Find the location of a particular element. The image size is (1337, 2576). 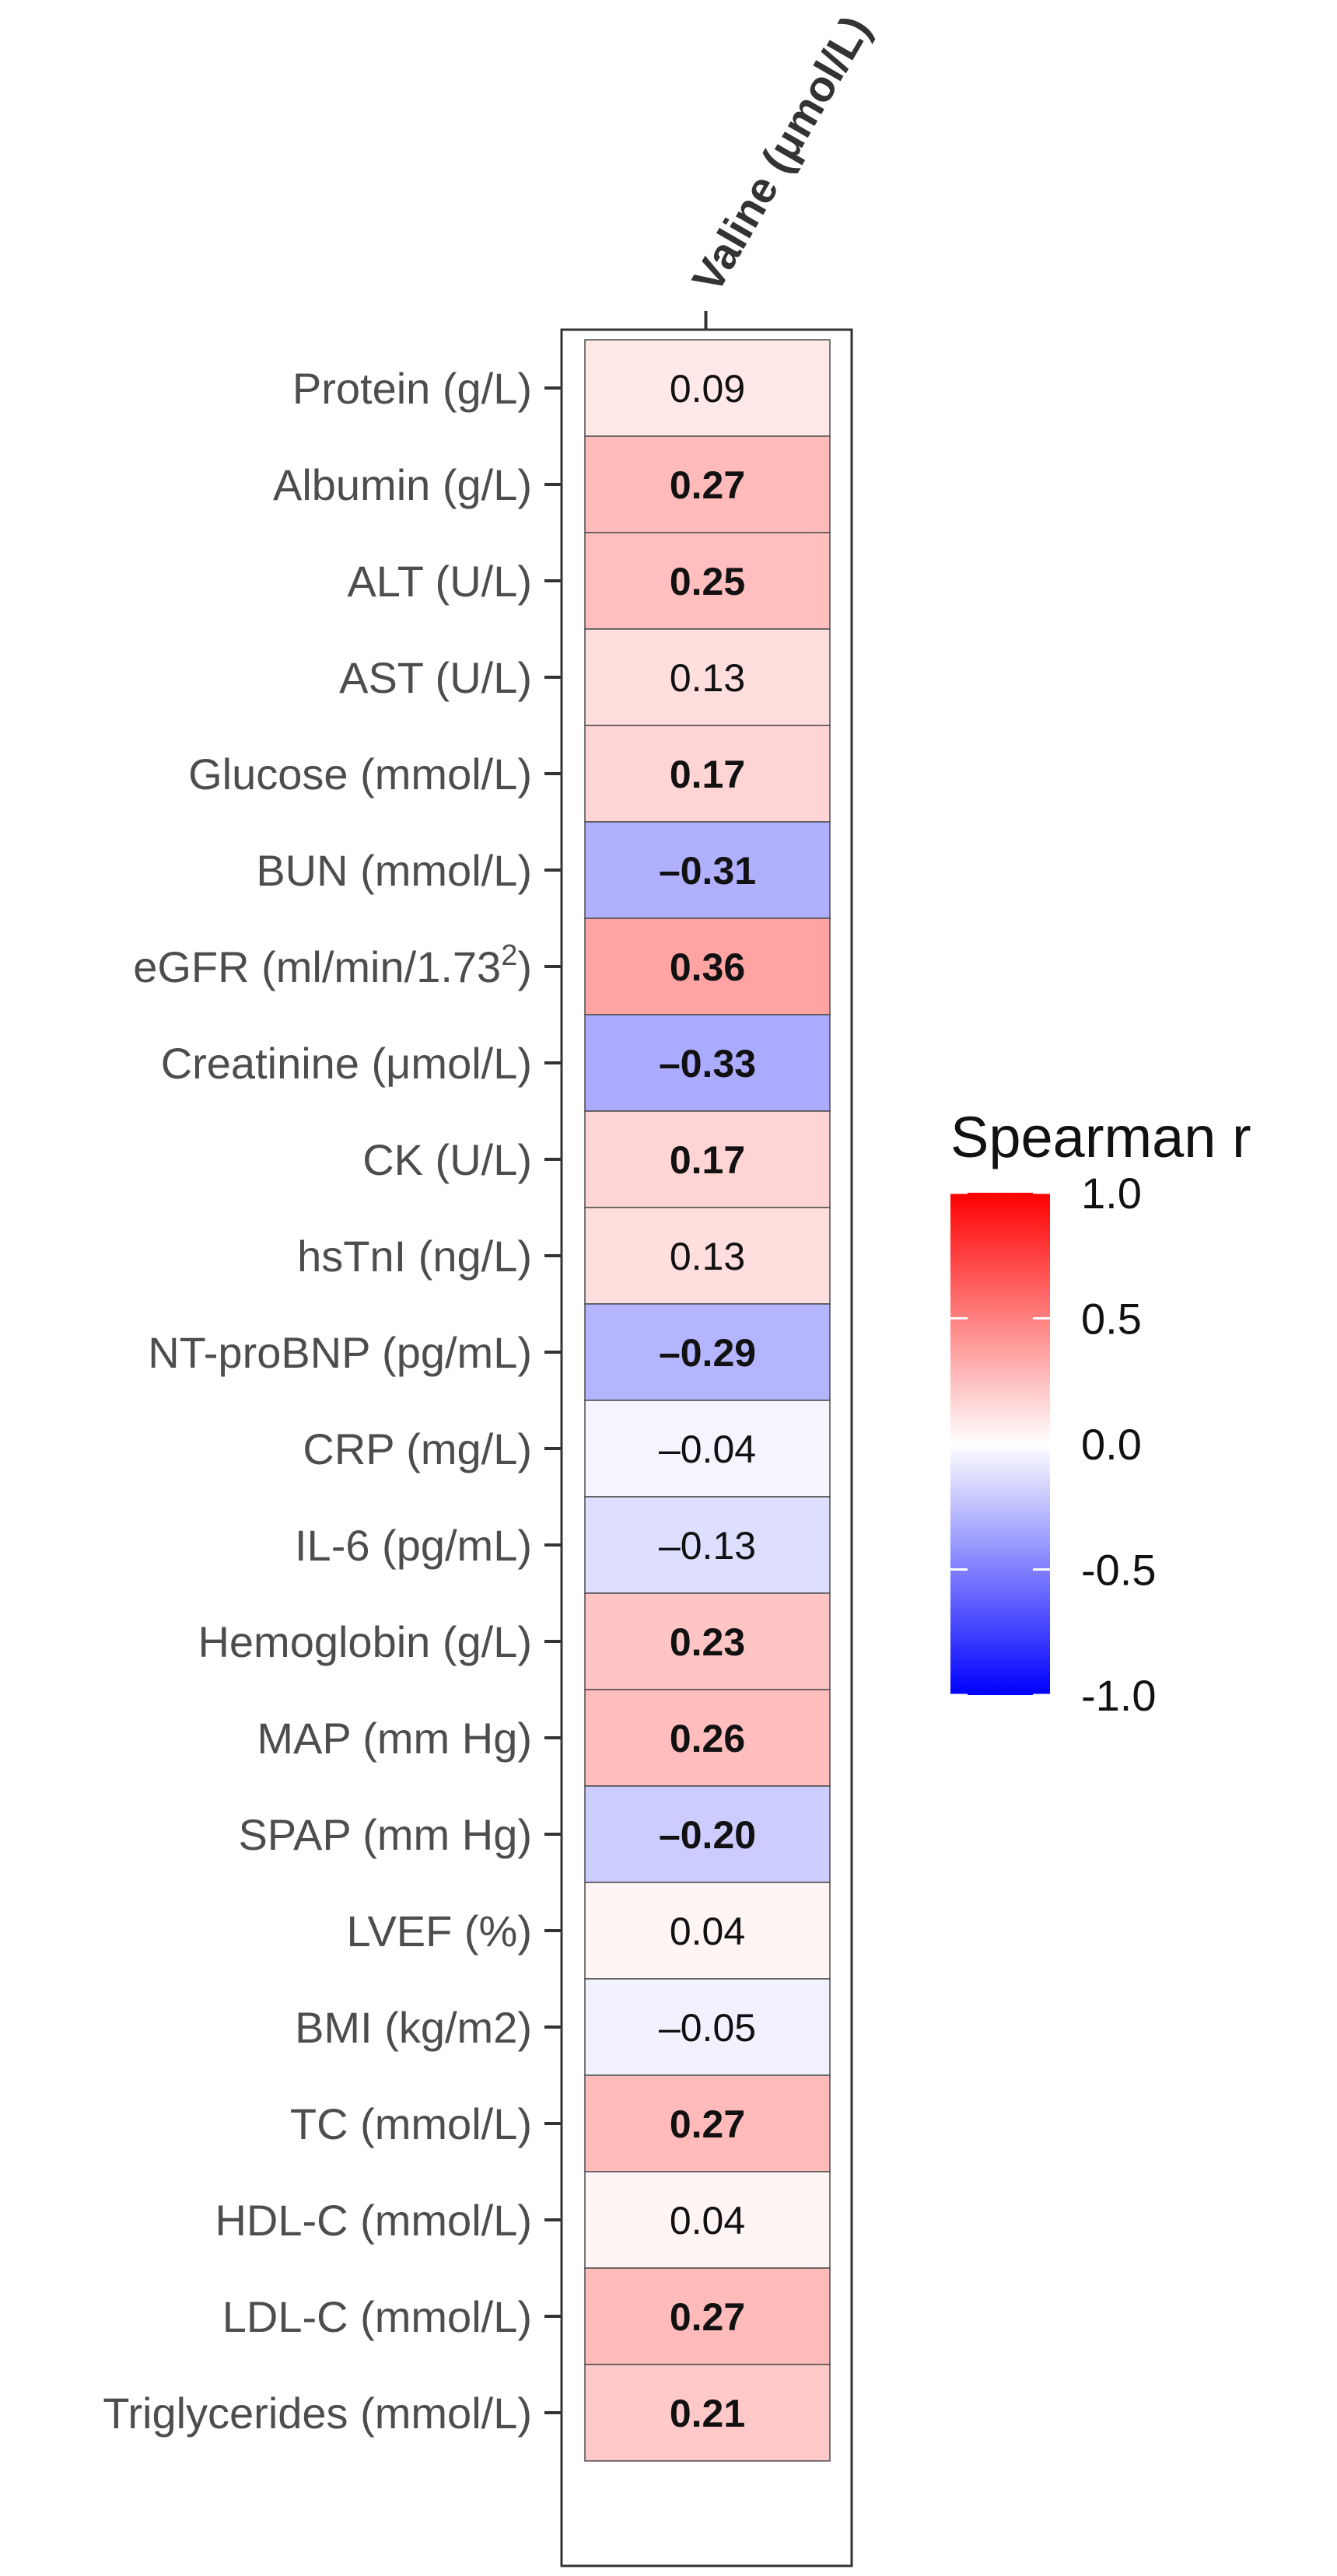

legend-tick-label: 0.5 is located at coordinates (1111, 1319).